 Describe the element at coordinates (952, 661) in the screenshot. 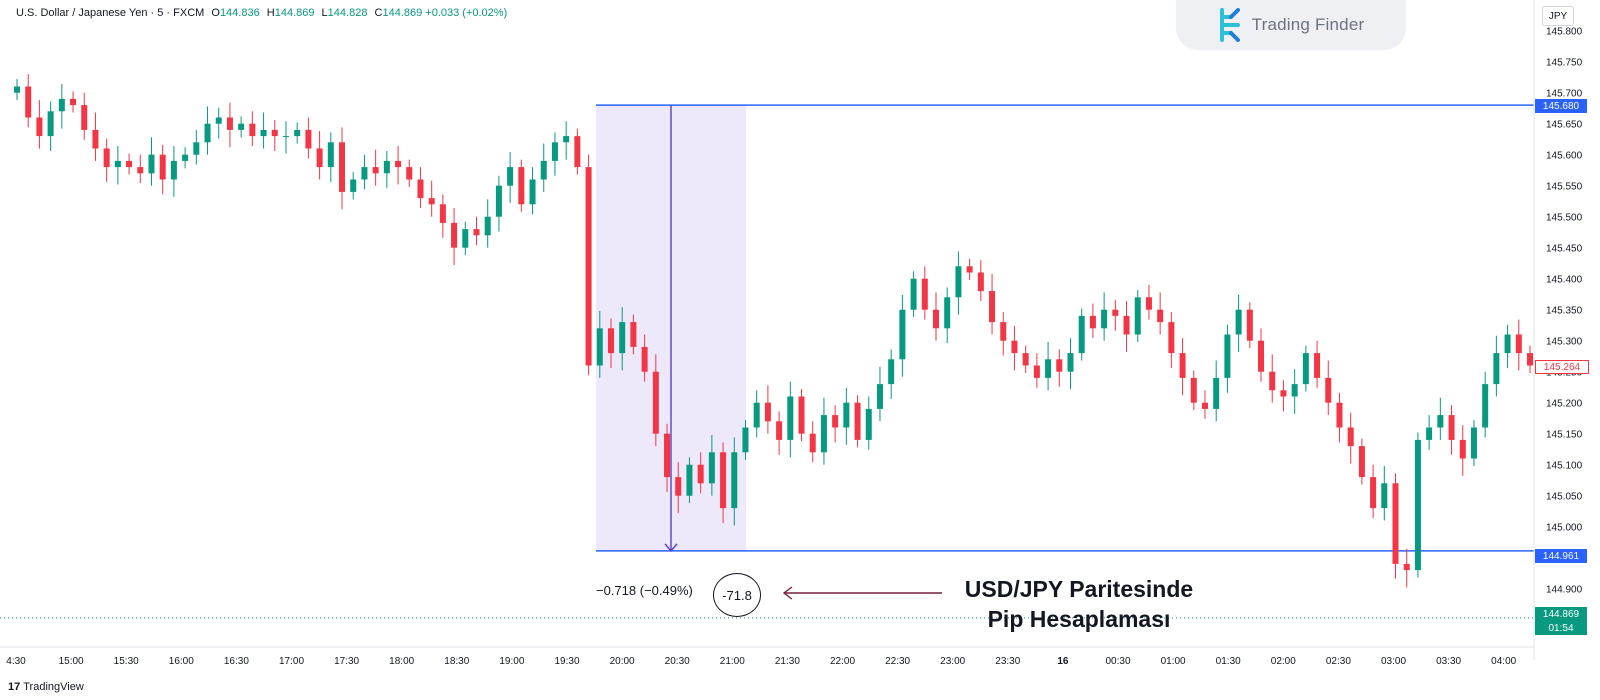

I see `x-tick-label: 23:00` at that location.